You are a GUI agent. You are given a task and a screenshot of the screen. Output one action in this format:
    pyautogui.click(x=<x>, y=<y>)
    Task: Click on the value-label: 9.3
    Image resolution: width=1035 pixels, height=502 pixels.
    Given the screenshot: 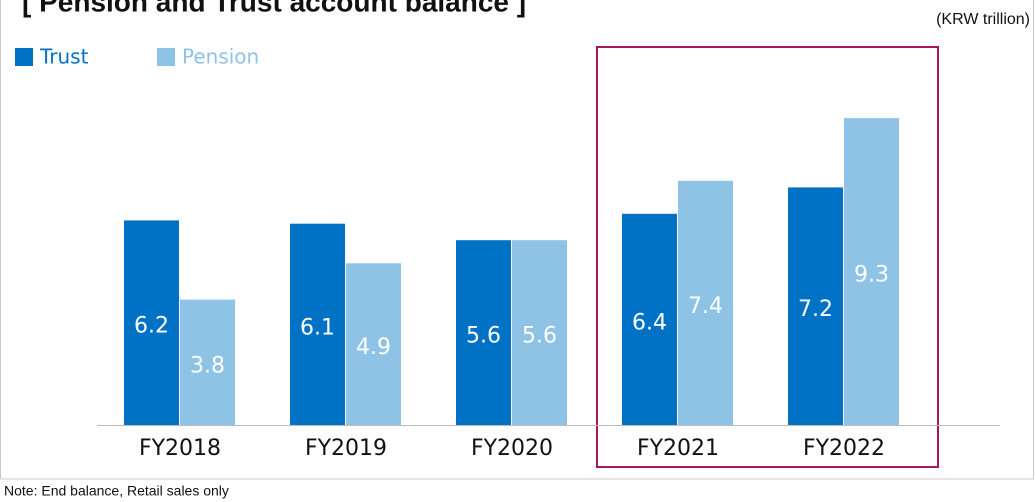 What is the action you would take?
    pyautogui.click(x=871, y=275)
    